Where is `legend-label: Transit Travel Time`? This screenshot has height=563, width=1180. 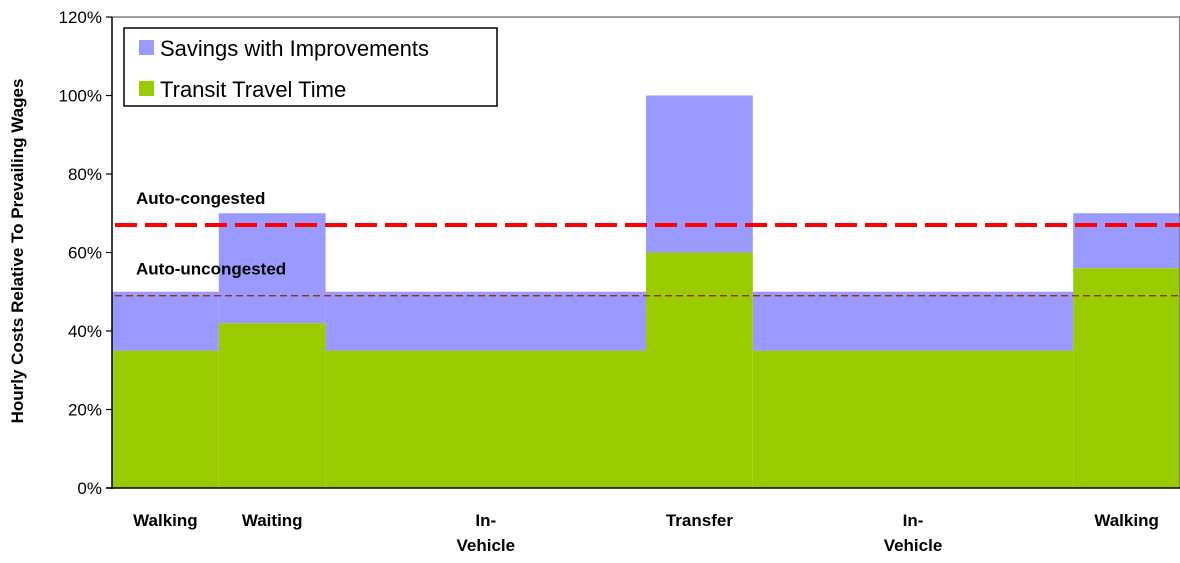 legend-label: Transit Travel Time is located at coordinates (253, 89).